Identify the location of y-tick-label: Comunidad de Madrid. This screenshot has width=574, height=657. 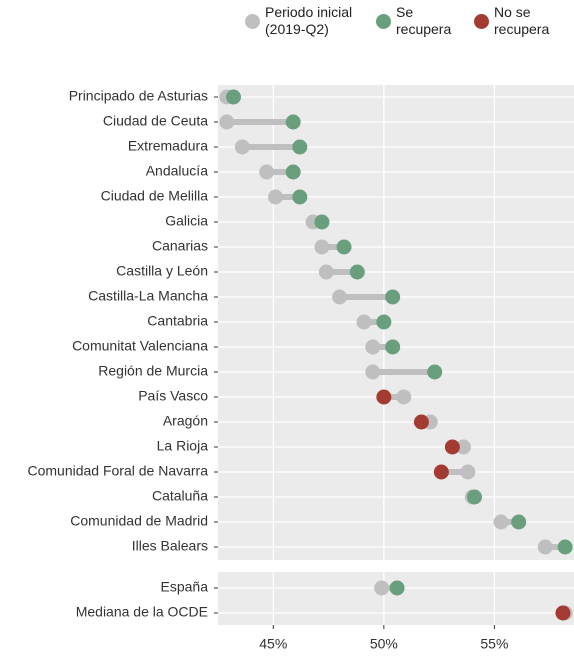
(139, 521).